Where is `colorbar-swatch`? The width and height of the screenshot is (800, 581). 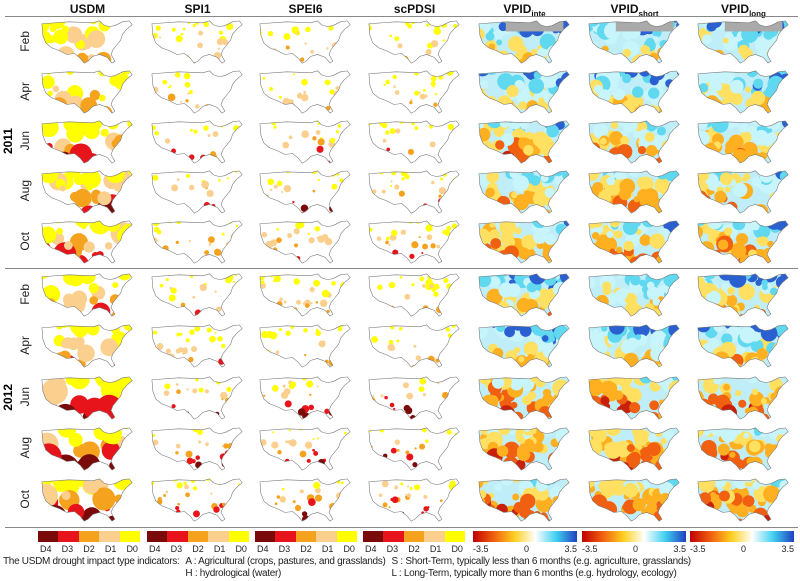 colorbar-swatch is located at coordinates (177, 536).